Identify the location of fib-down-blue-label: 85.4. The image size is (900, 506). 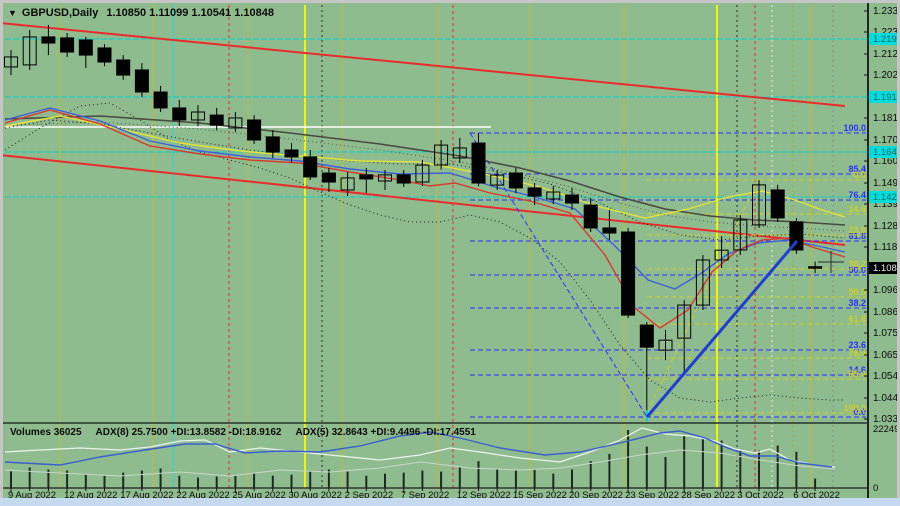
(857, 169).